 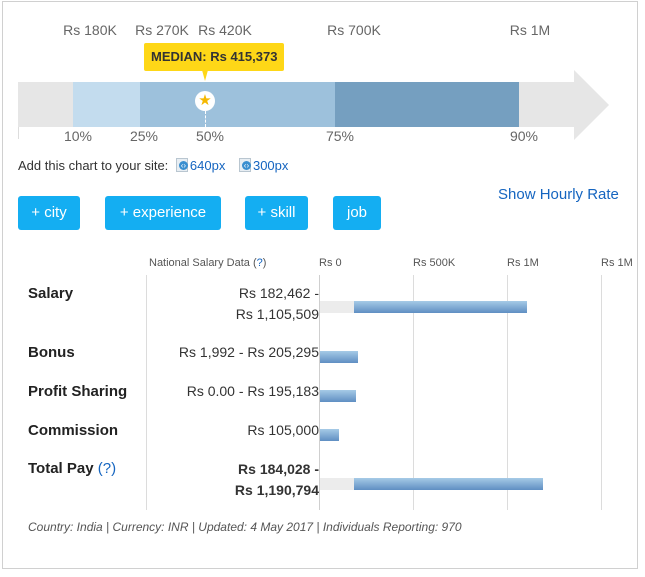 I want to click on row-label: Commission, so click(x=73, y=430).